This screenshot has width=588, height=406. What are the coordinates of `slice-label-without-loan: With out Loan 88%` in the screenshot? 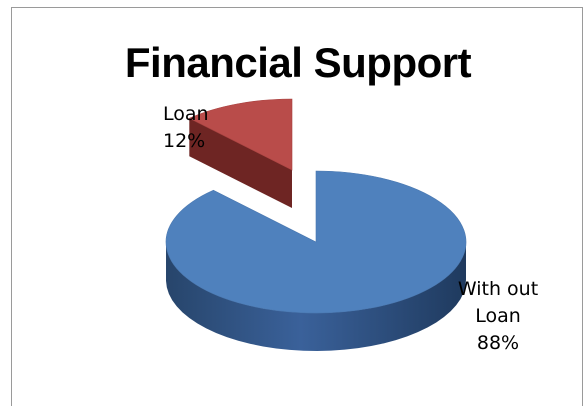 It's located at (498, 316).